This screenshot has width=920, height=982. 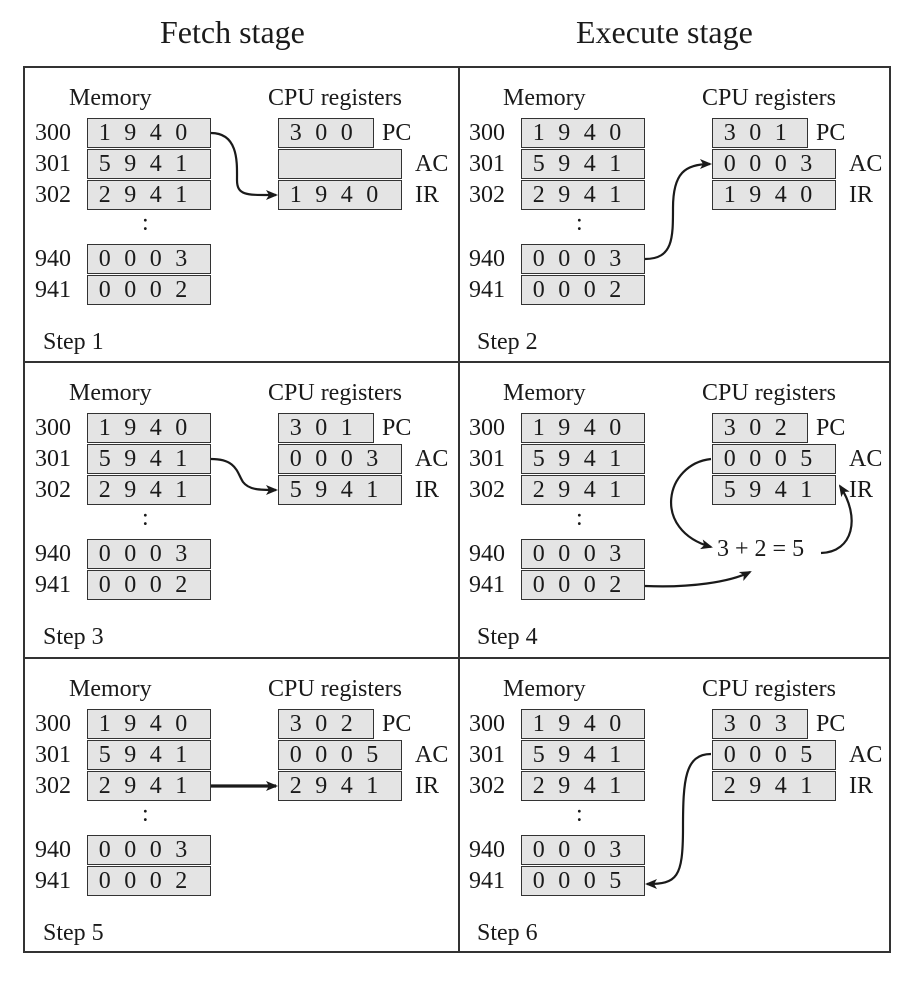 I want to click on ac-digit: 3, so click(x=806, y=164).